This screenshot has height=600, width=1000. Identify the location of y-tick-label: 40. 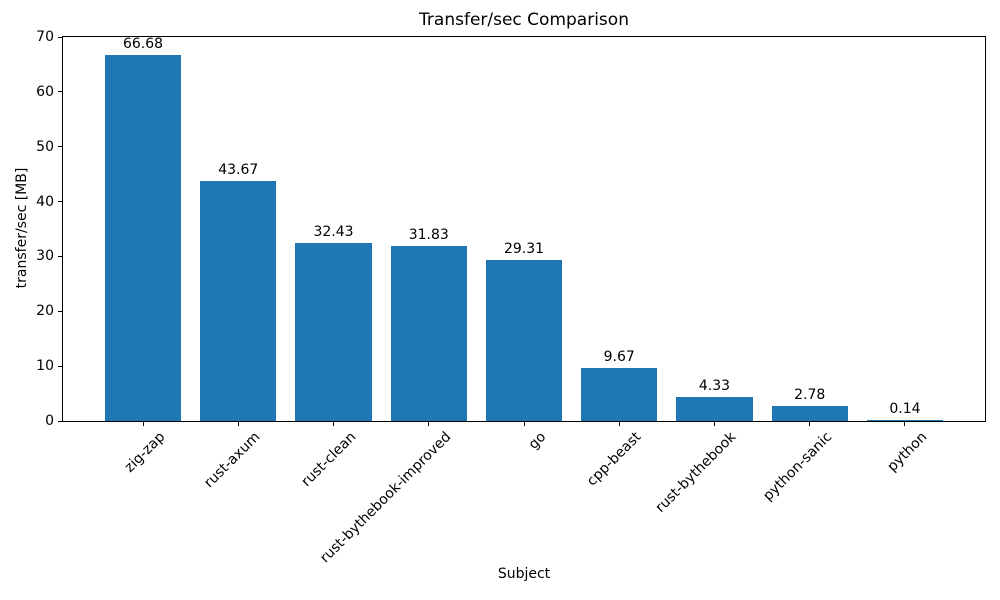
(45, 201).